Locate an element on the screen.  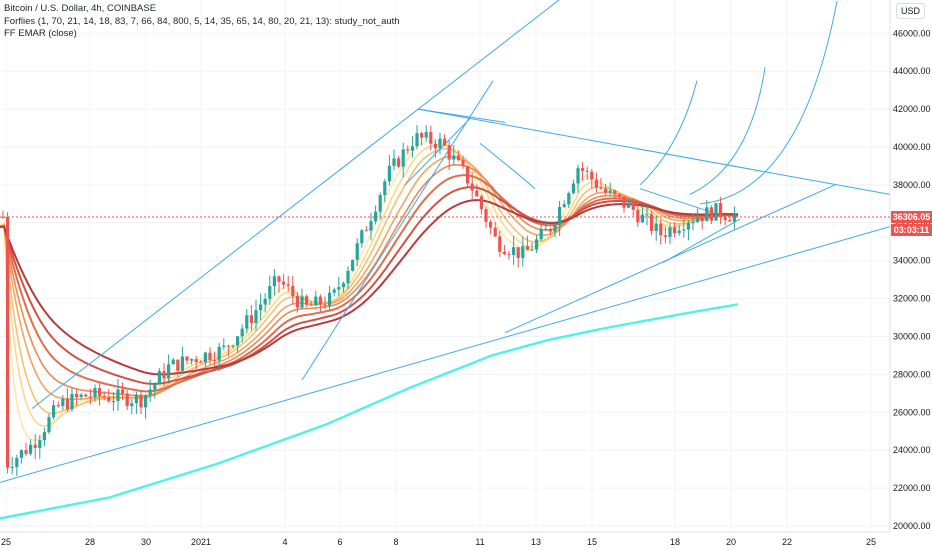
y-tick-label: 46000.00 is located at coordinates (912, 33).